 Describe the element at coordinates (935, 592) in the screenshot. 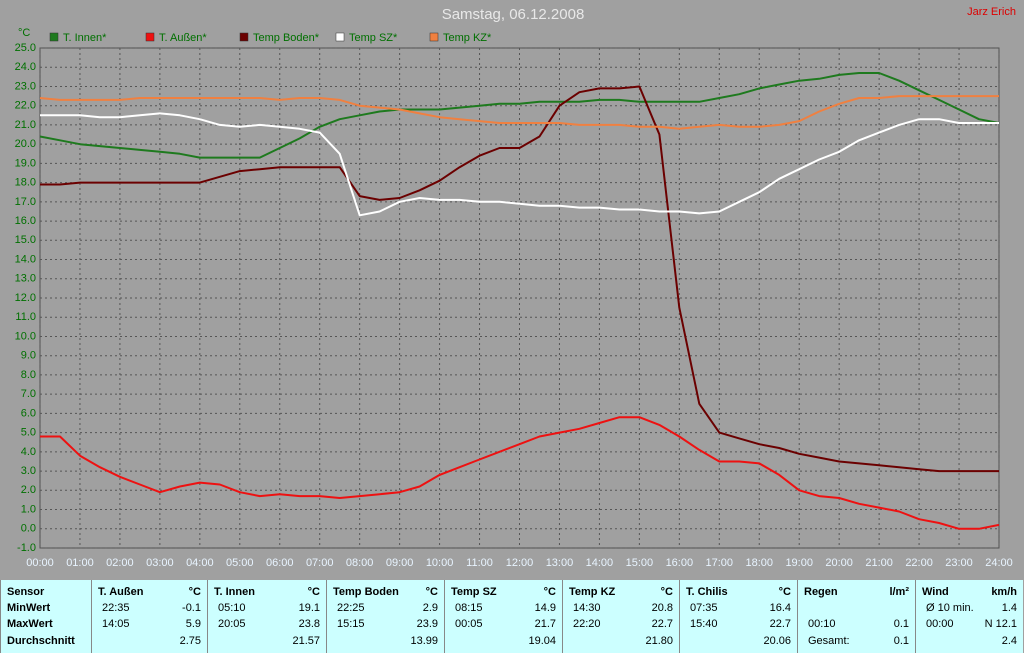

I see `column-name: Wind` at that location.